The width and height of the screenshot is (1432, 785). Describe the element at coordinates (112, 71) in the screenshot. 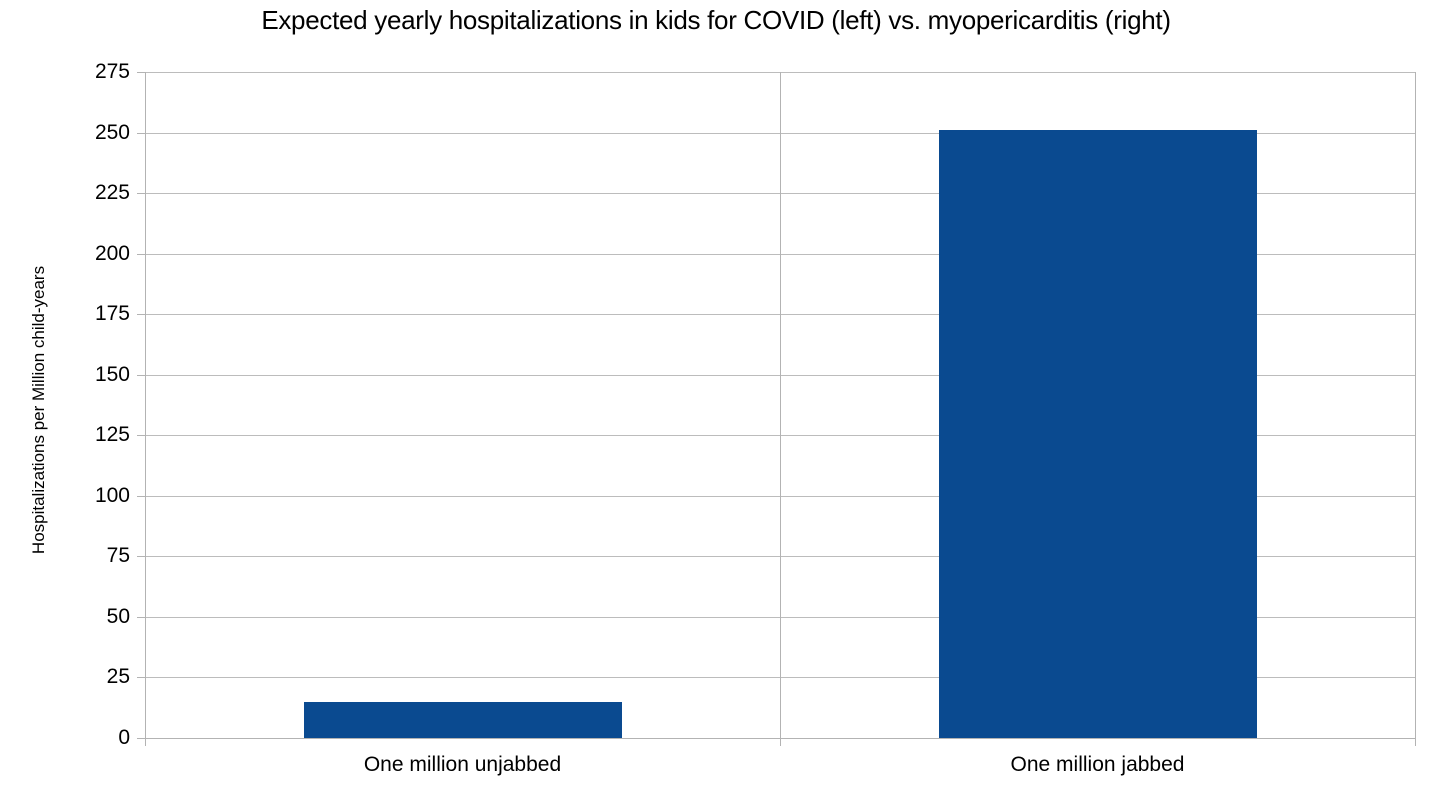

I see `y-tick-label-275: 275` at that location.